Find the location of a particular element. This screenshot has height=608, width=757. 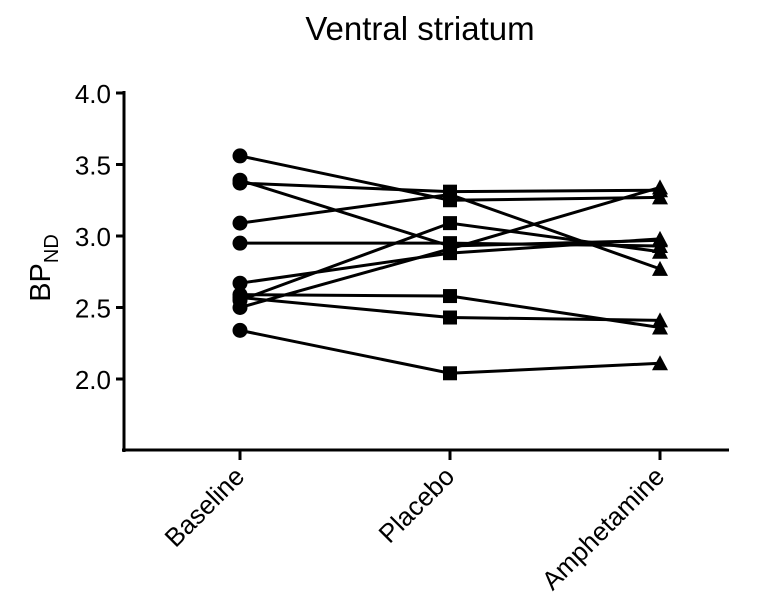

x-tick-label-baseline: Baseline is located at coordinates (205, 507).